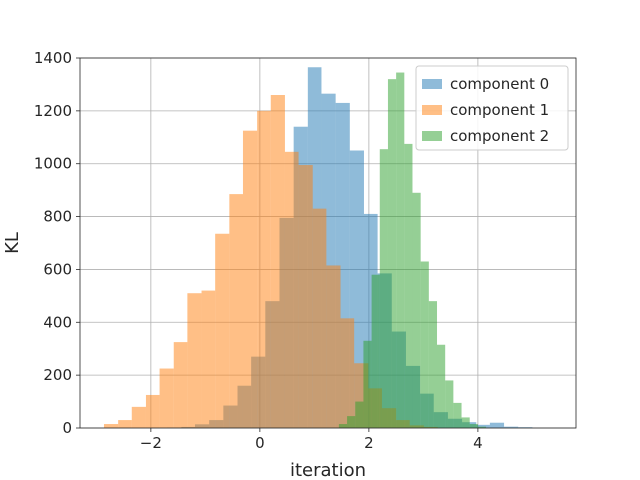 The width and height of the screenshot is (640, 480). I want to click on y-tick-label: 0, so click(67, 428).